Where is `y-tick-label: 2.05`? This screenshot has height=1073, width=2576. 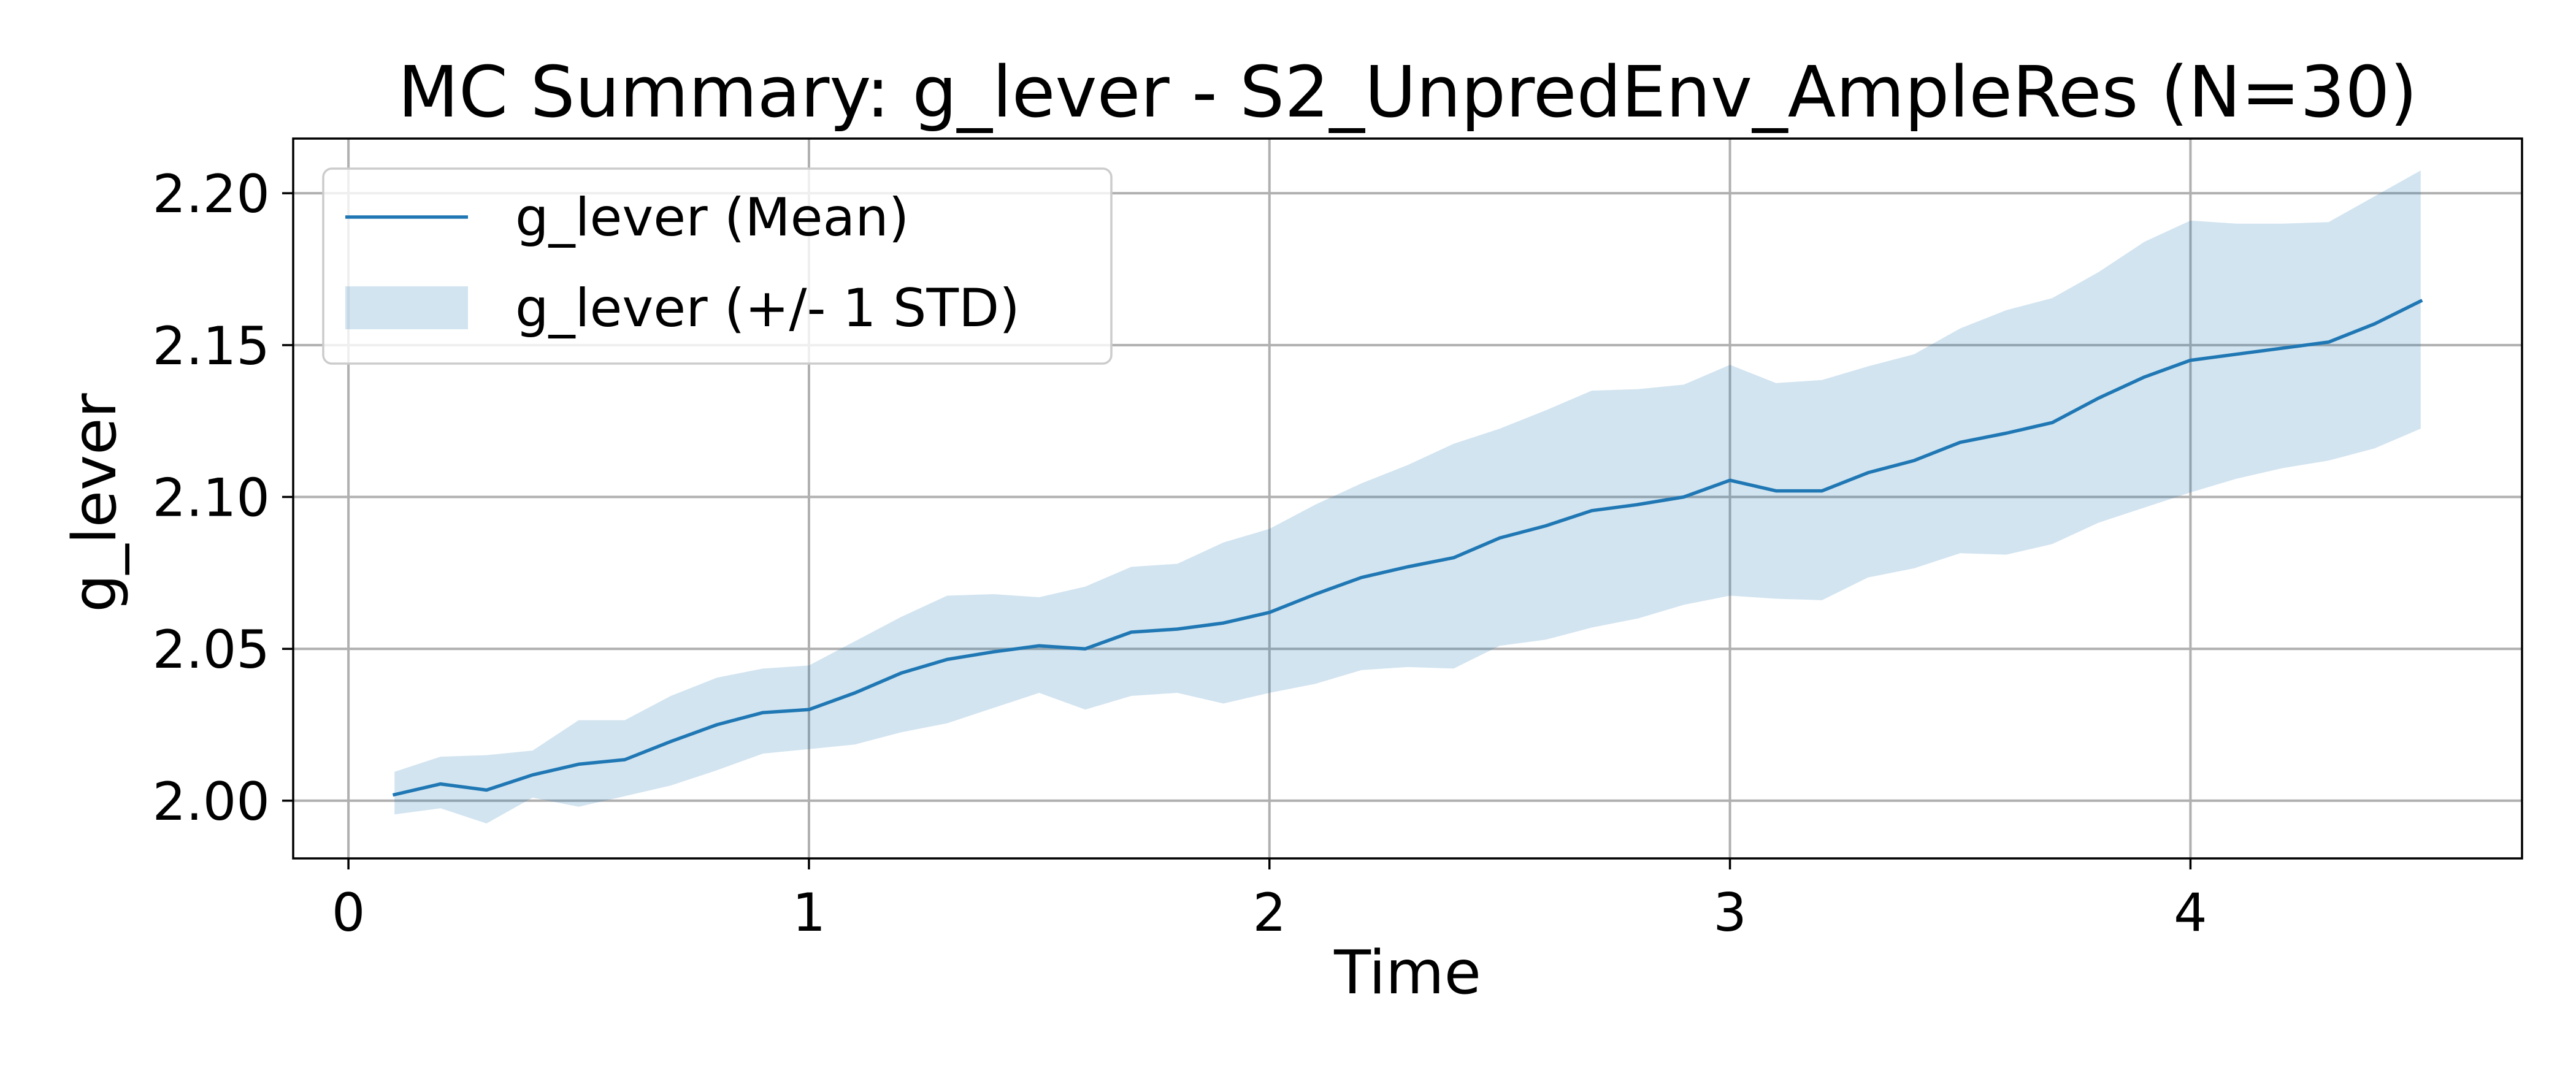
y-tick-label: 2.05 is located at coordinates (211, 650).